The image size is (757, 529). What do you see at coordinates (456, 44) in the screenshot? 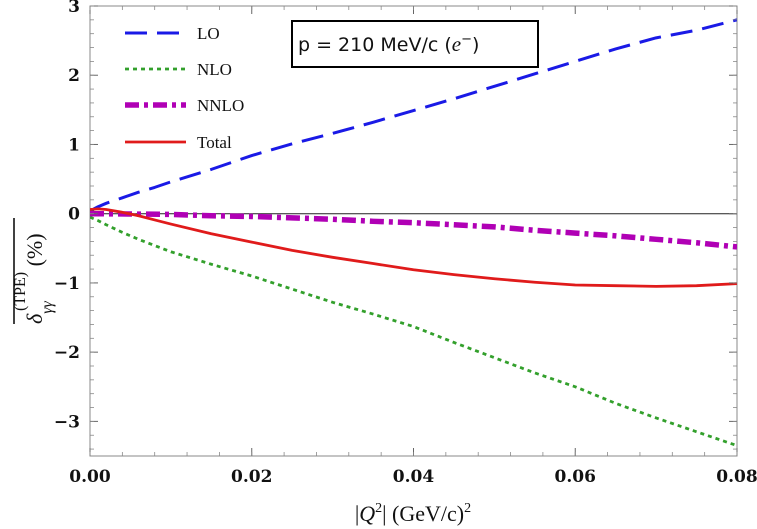
I see `annotation-particle: e` at bounding box center [456, 44].